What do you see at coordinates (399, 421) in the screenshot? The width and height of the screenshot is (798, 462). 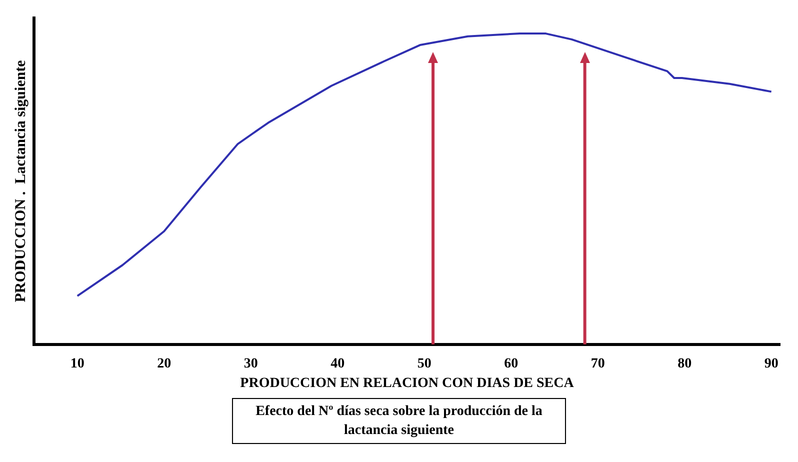 I see `text: Efecto del Nº días seca sobre la producción de la lactancia siguiente` at bounding box center [399, 421].